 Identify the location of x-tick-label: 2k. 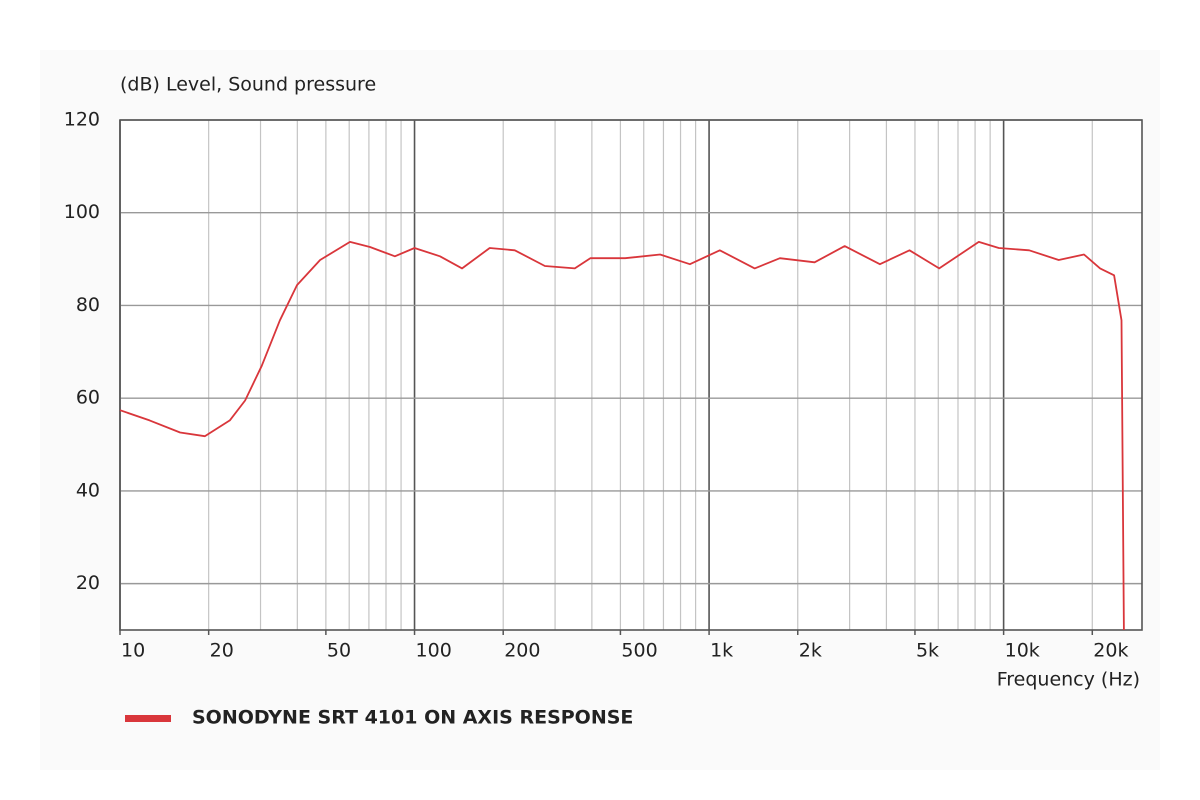
(810, 651).